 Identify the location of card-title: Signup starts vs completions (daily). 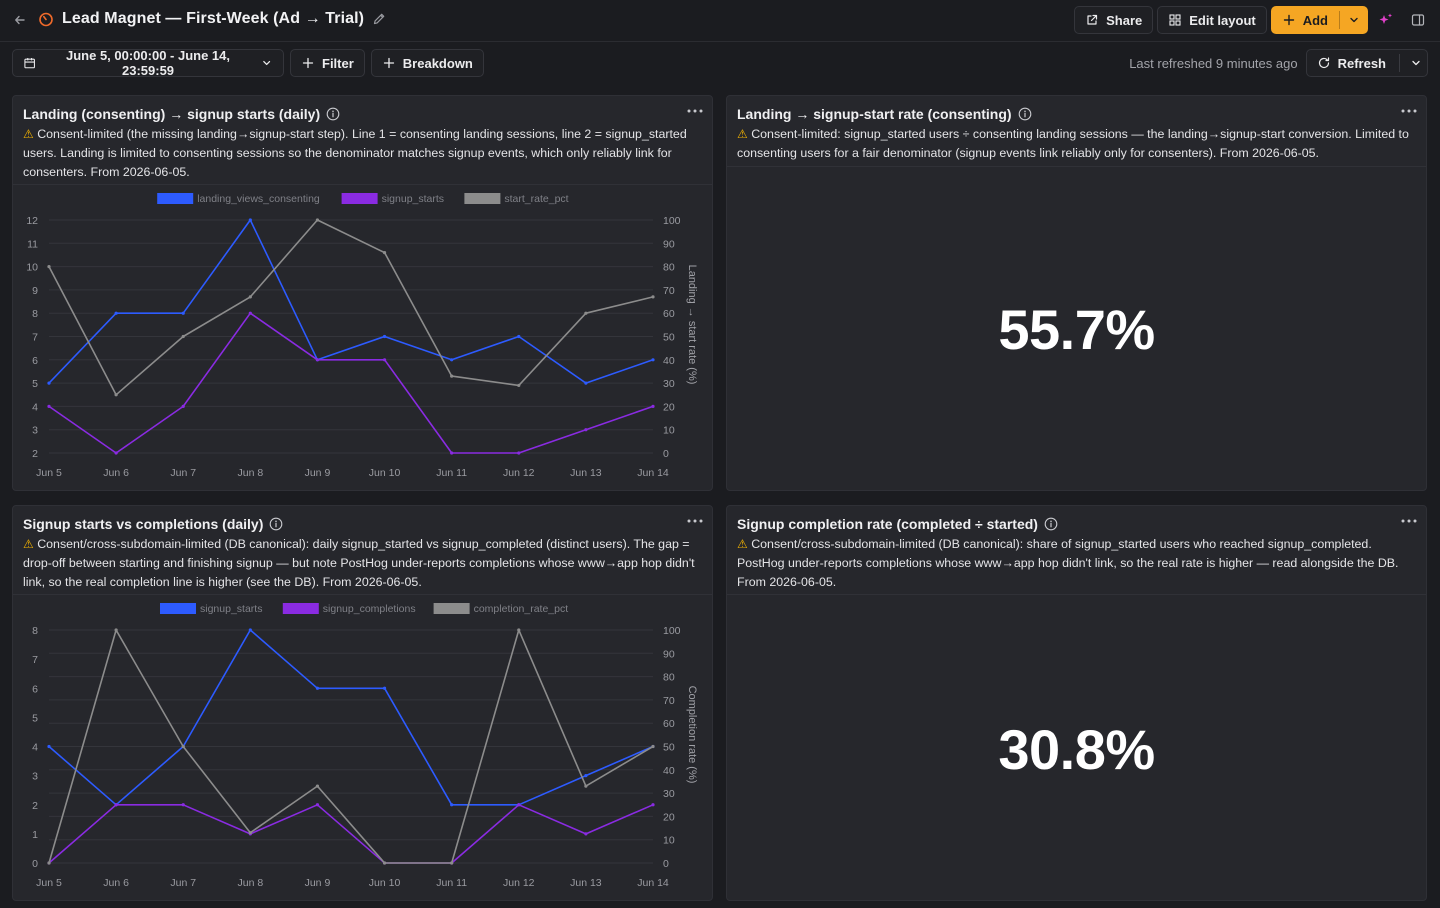
(143, 524).